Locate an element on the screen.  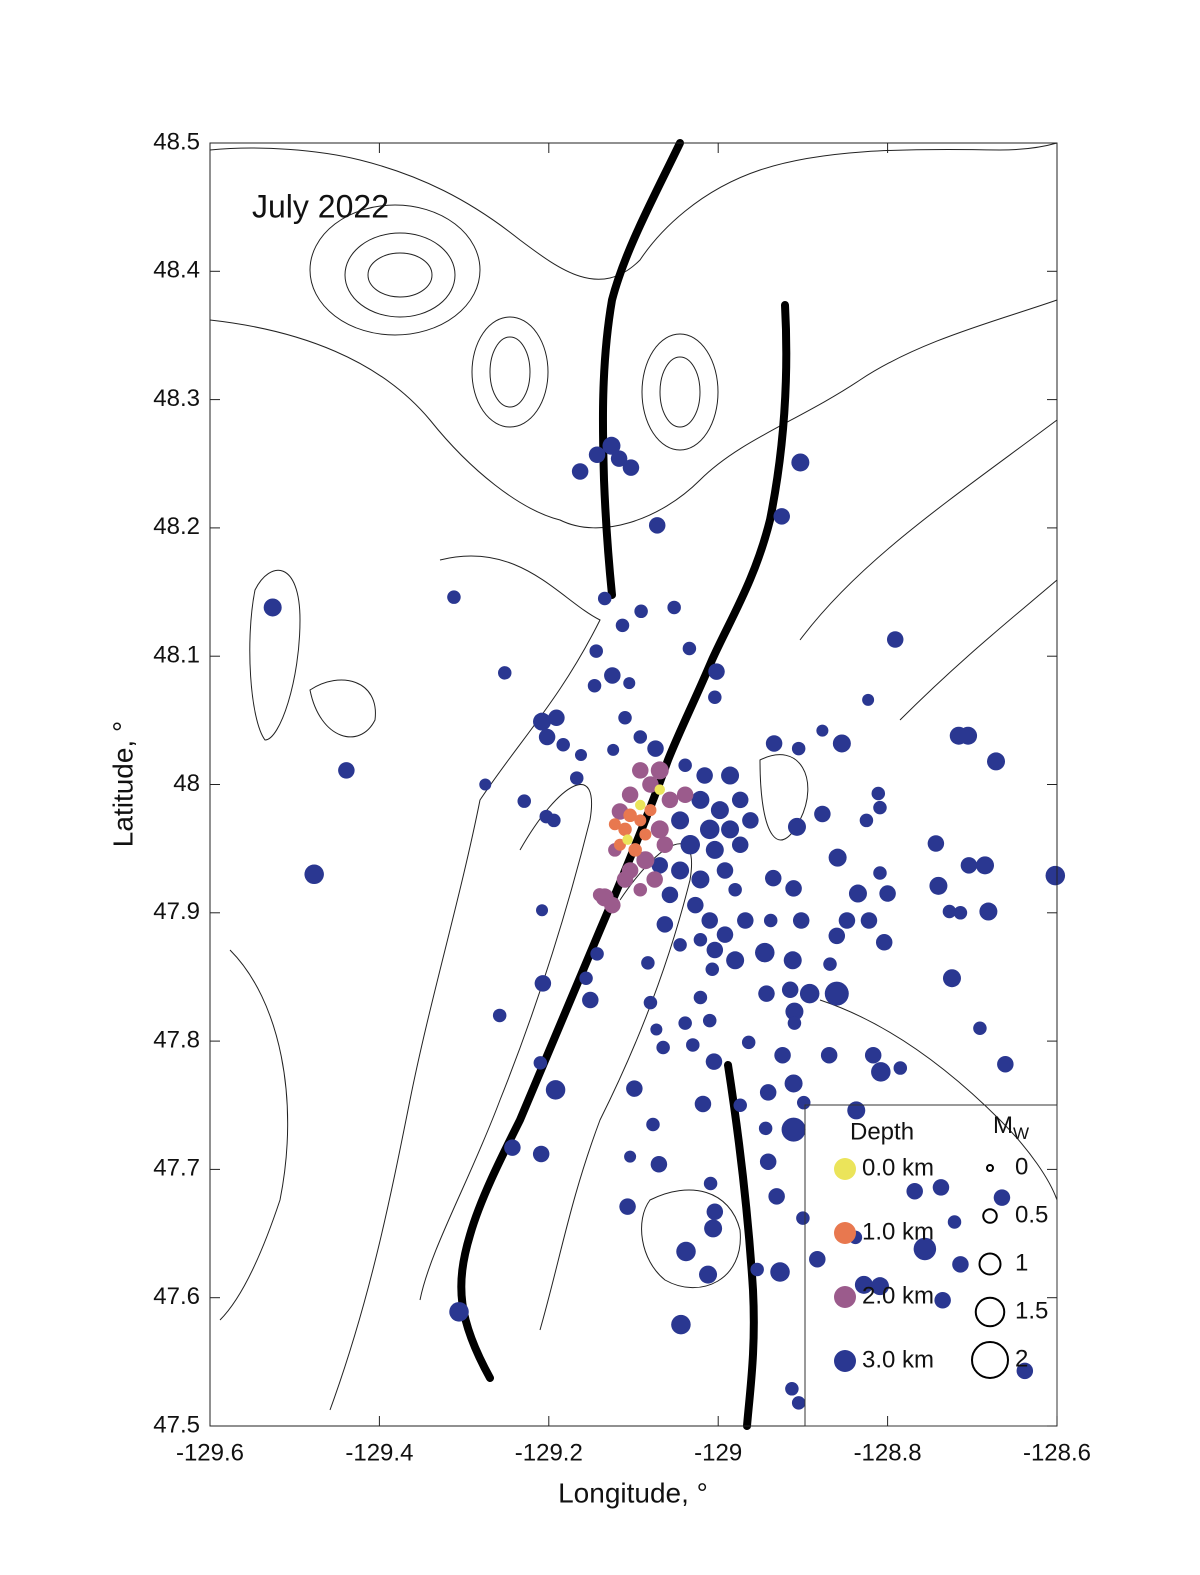
y-tick-label: 47.5 is located at coordinates (176, 1424).